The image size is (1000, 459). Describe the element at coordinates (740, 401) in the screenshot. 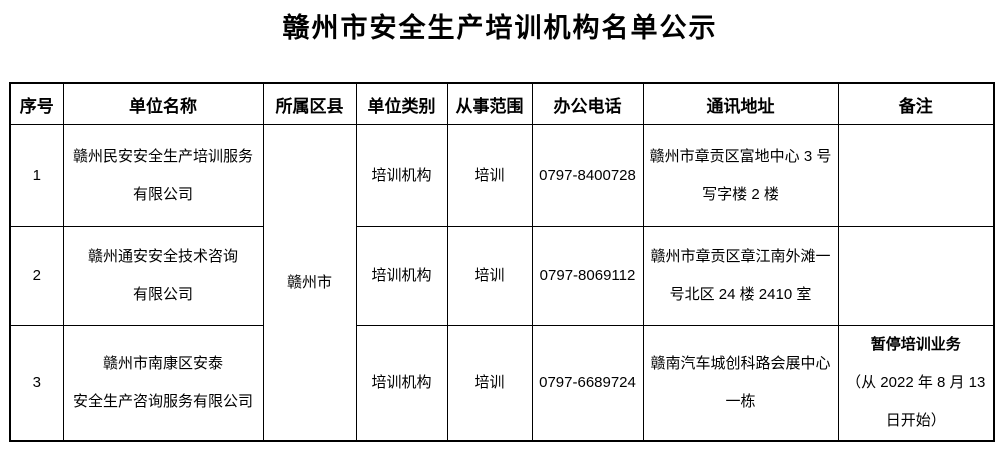

I see `address-line: 一栋` at that location.